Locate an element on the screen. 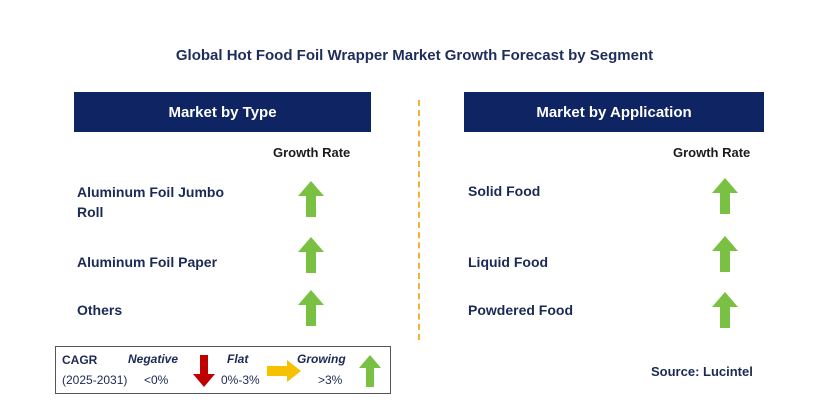 This screenshot has height=420, width=829. type-row-label-1: Aluminum Foil Jumbo Roll is located at coordinates (150, 202).